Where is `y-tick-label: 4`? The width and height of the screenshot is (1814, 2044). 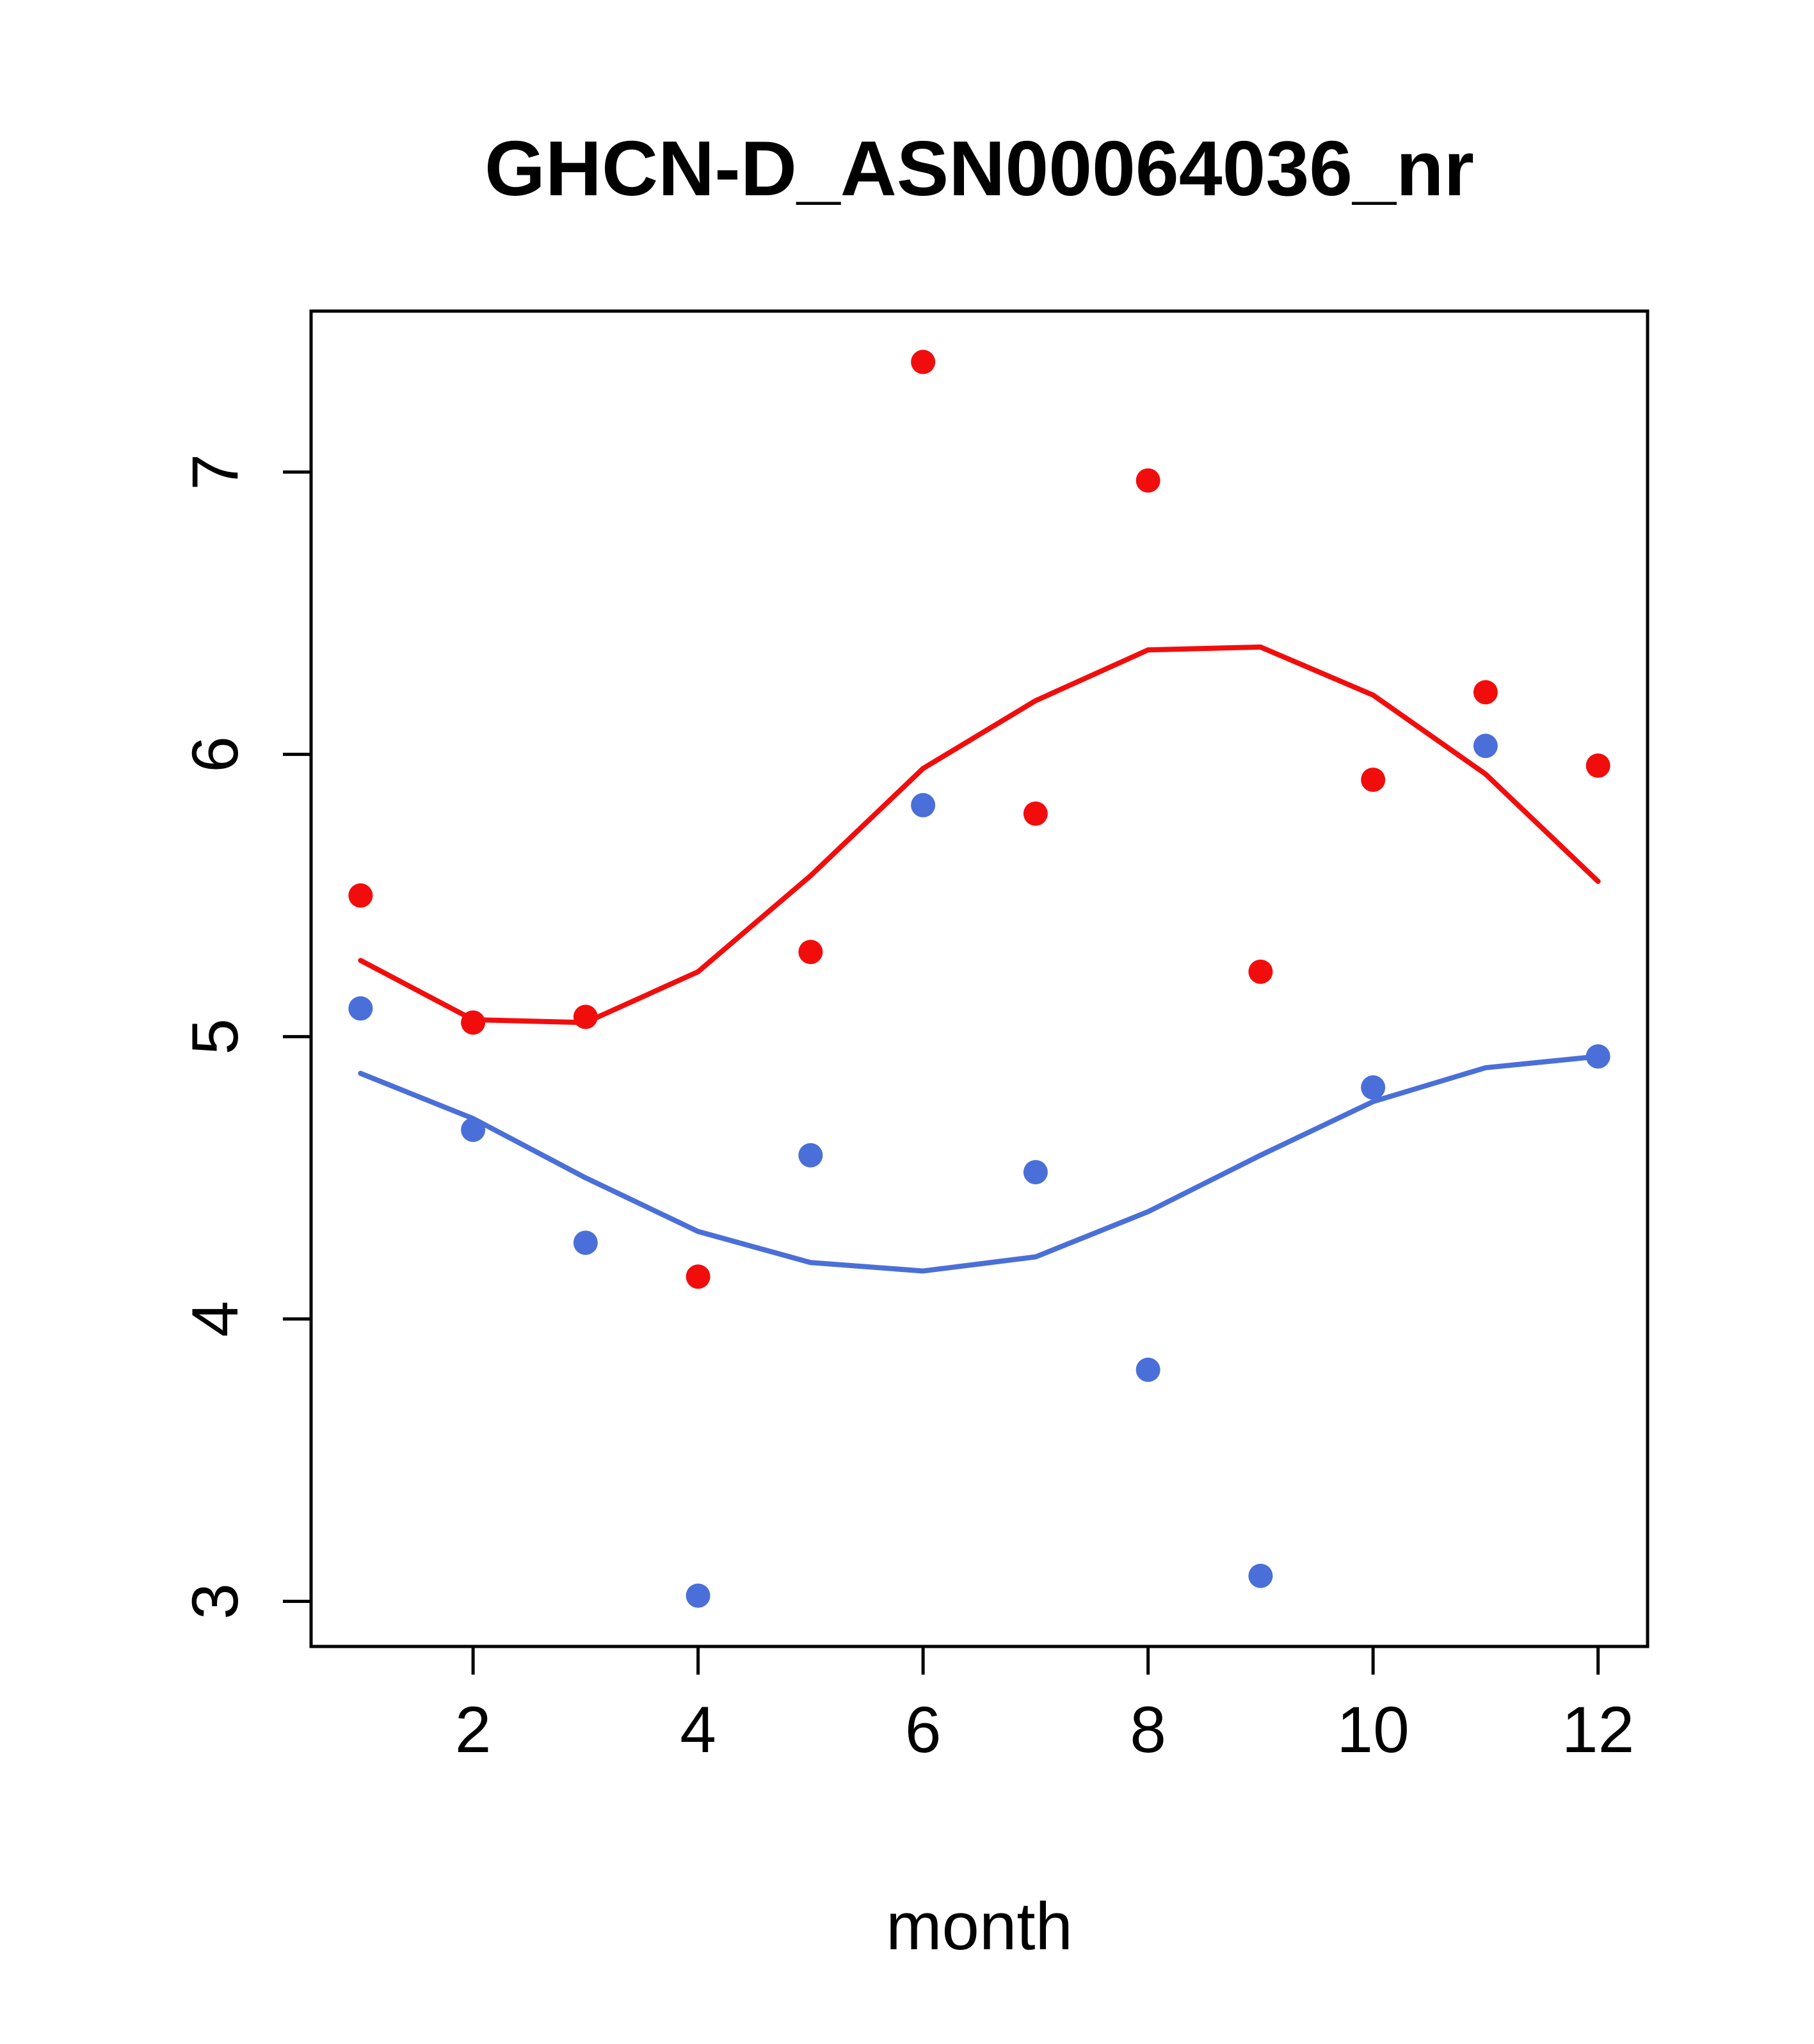
y-tick-label: 4 is located at coordinates (215, 1319).